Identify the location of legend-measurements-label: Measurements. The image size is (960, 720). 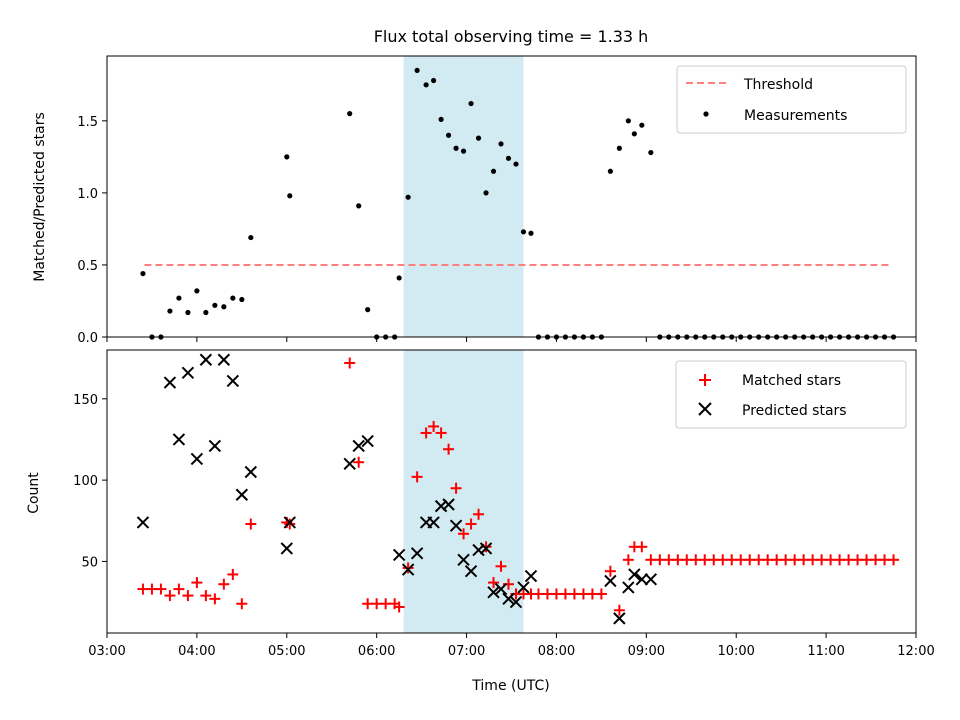
(795, 116).